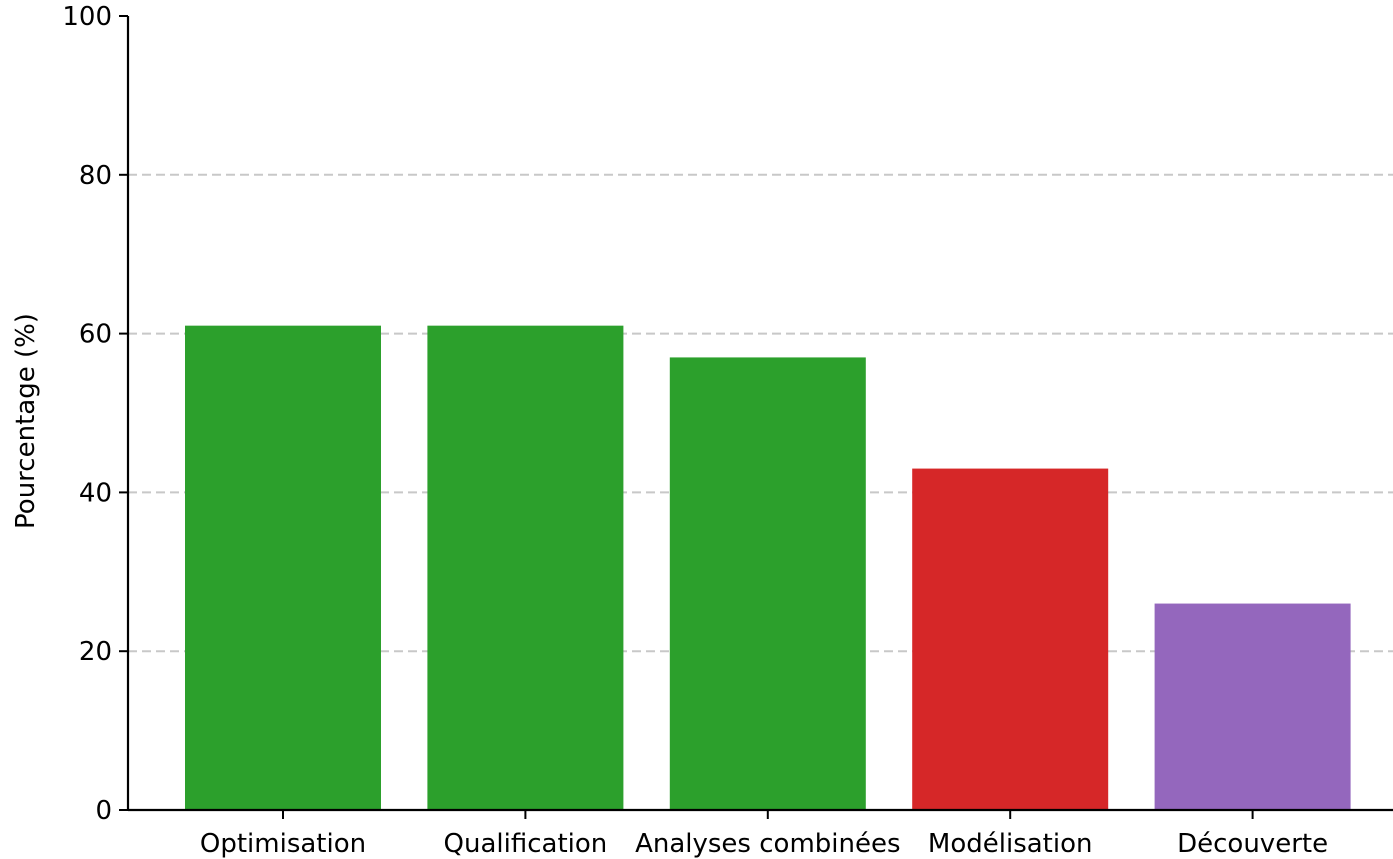 The image size is (1393, 859). Describe the element at coordinates (95, 493) in the screenshot. I see `y-tick-label-40: 40` at that location.